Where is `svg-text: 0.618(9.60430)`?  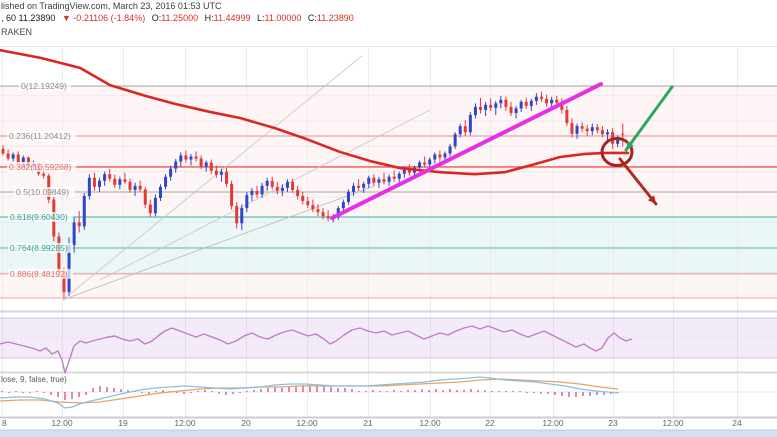
svg-text: 0.618(9.60430) is located at coordinates (39, 217).